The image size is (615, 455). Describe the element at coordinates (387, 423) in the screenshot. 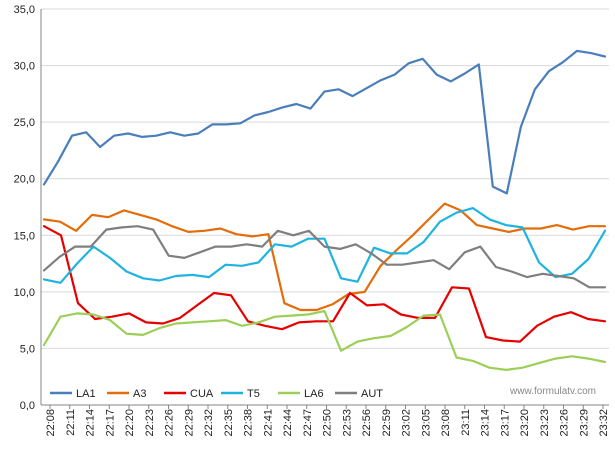

I see `x-tick-label: 22:59` at that location.